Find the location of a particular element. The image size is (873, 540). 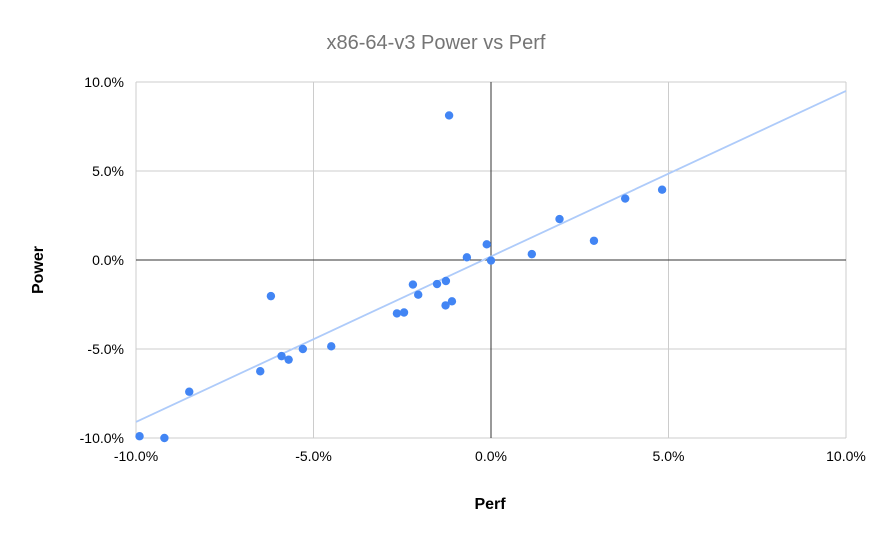

x-tick-labels: -10.0% -5.0% 0.0% 5.0% 10.0% is located at coordinates (490, 456).